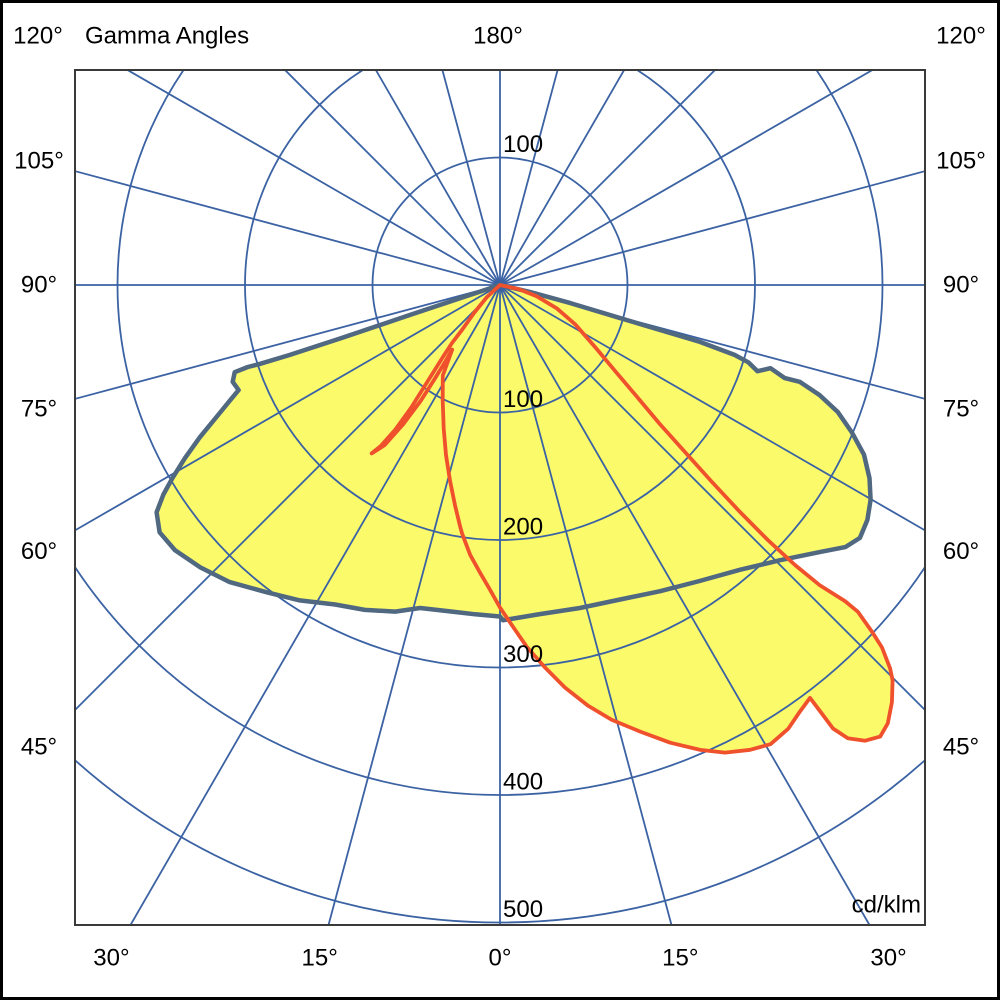 Image resolution: width=1000 pixels, height=1005 pixels. Describe the element at coordinates (523, 654) in the screenshot. I see `radial-label-300: 300` at that location.